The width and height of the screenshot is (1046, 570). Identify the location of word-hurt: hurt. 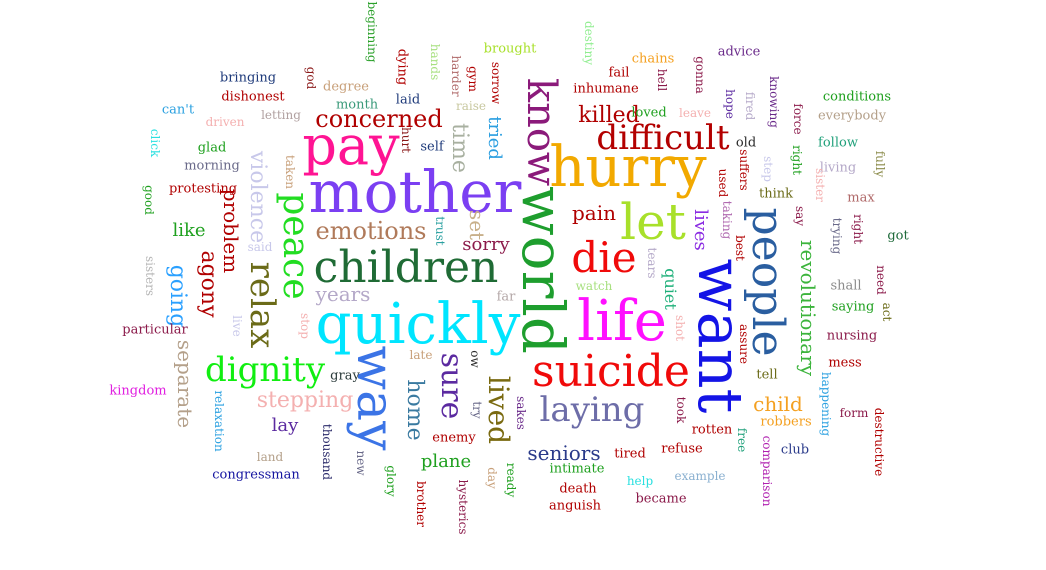
(406, 140).